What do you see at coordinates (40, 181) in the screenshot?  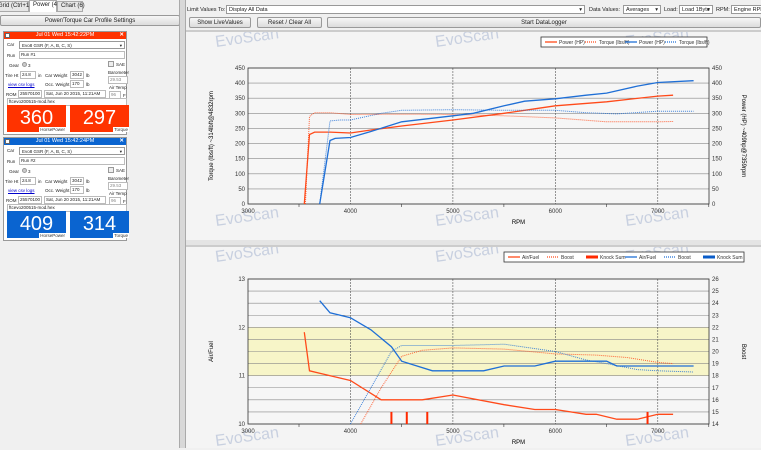 I see `tire-unit: in` at bounding box center [40, 181].